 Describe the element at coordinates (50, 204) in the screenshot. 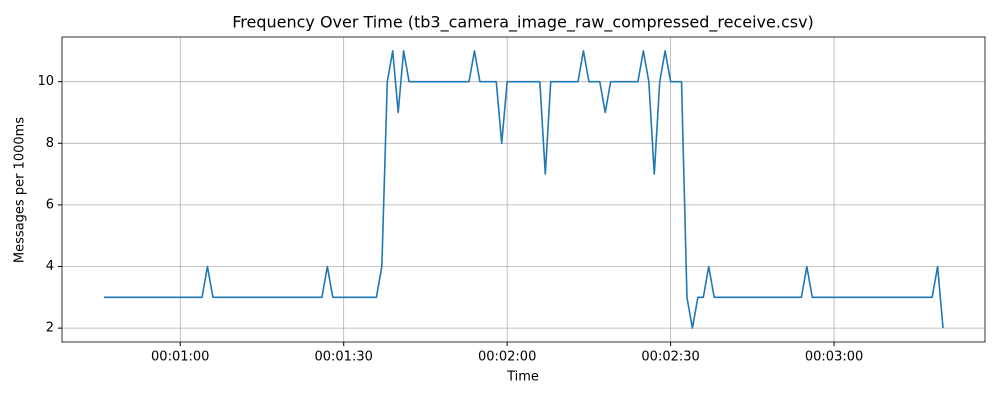

I see `y-tick-label: 6` at that location.